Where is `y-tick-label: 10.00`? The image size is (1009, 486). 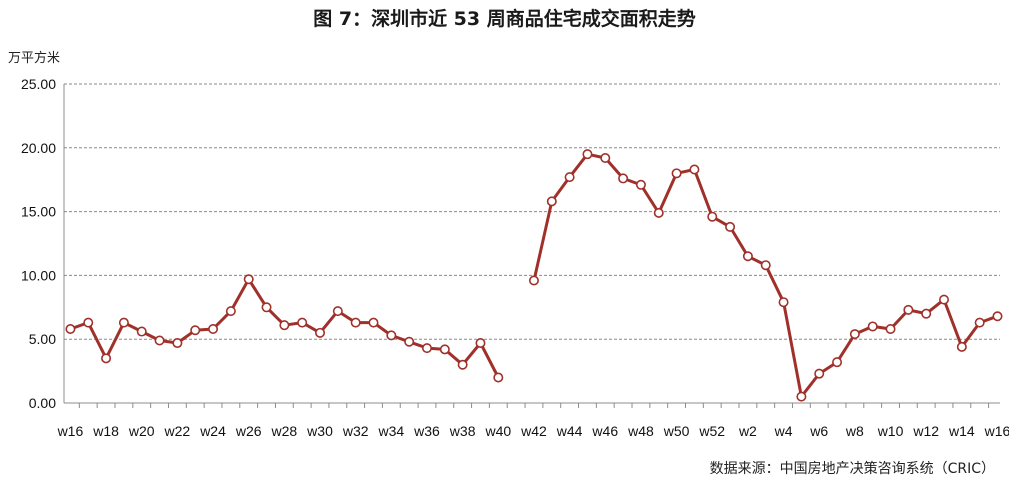
y-tick-label: 10.00 is located at coordinates (38, 275).